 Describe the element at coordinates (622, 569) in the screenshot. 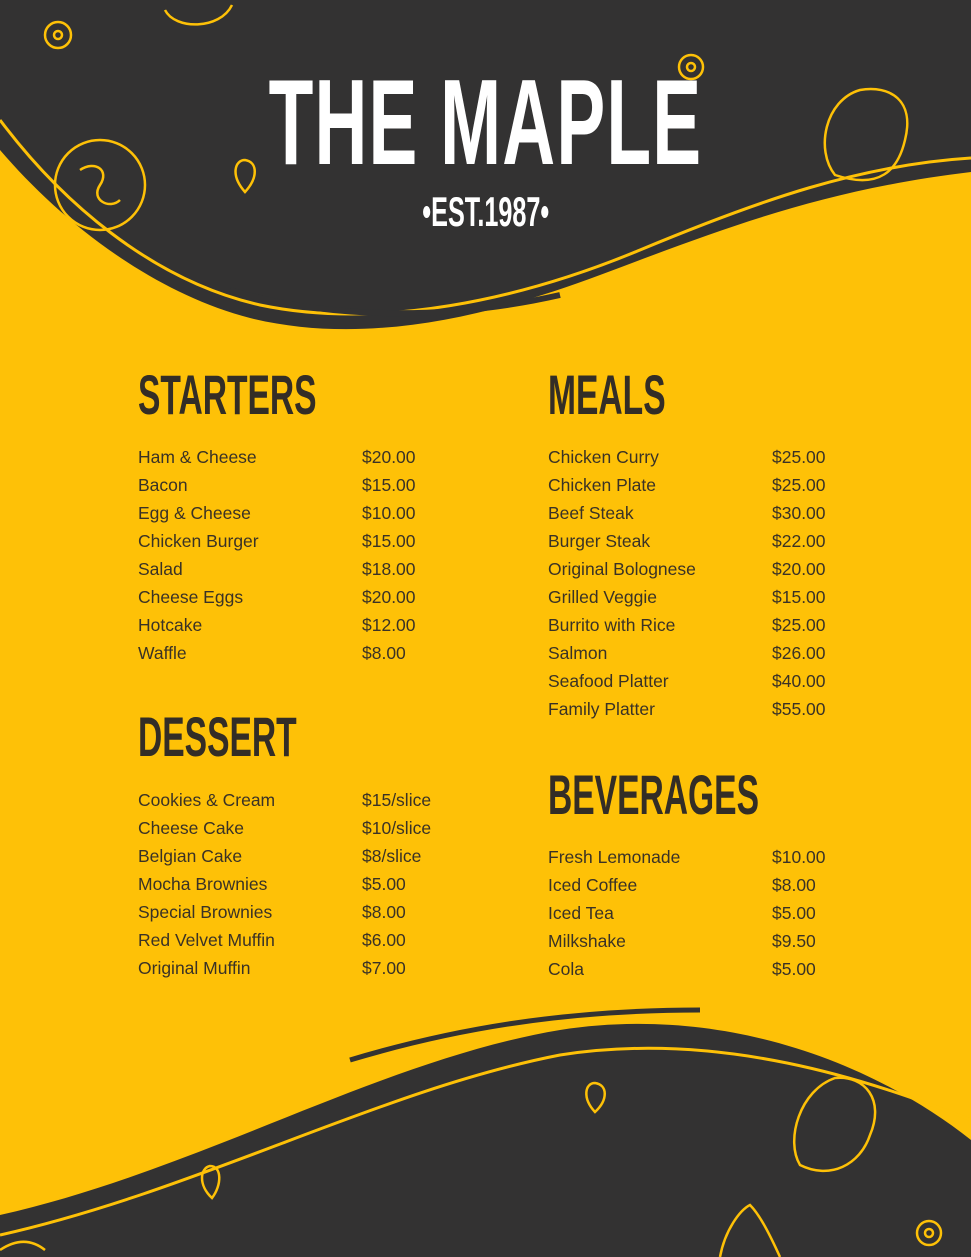

I see `menu-item-name: Original Bolognese` at that location.